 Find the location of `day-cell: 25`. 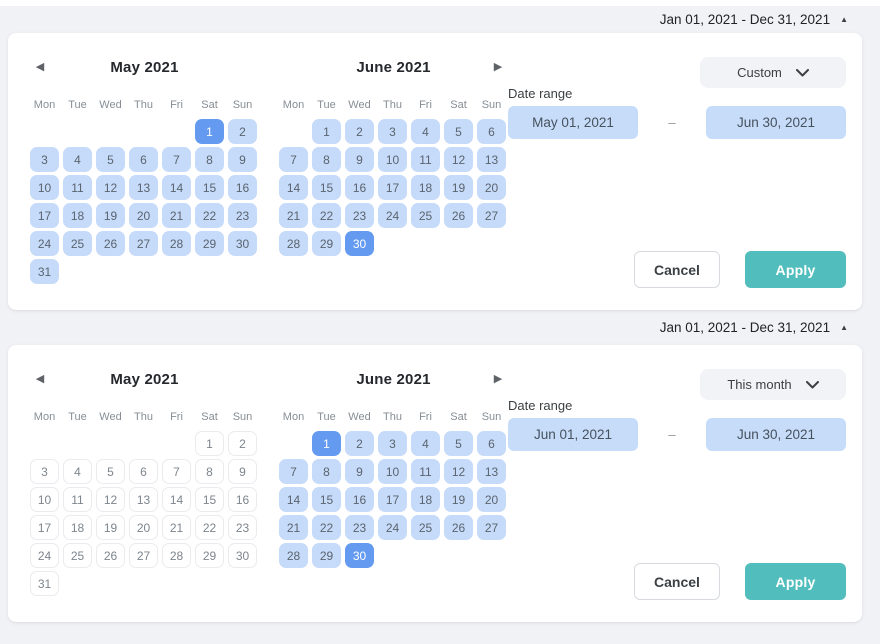

day-cell: 25 is located at coordinates (77, 243).